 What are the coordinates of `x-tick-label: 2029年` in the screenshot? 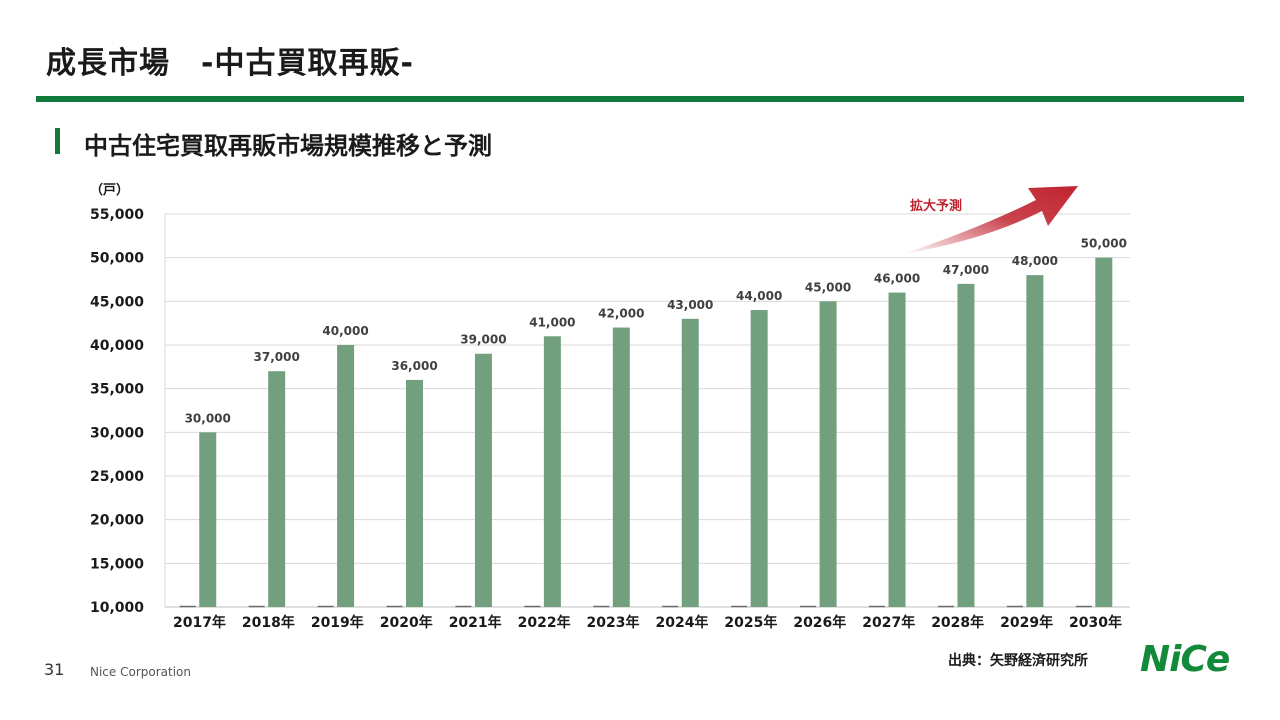 It's located at (1026, 622).